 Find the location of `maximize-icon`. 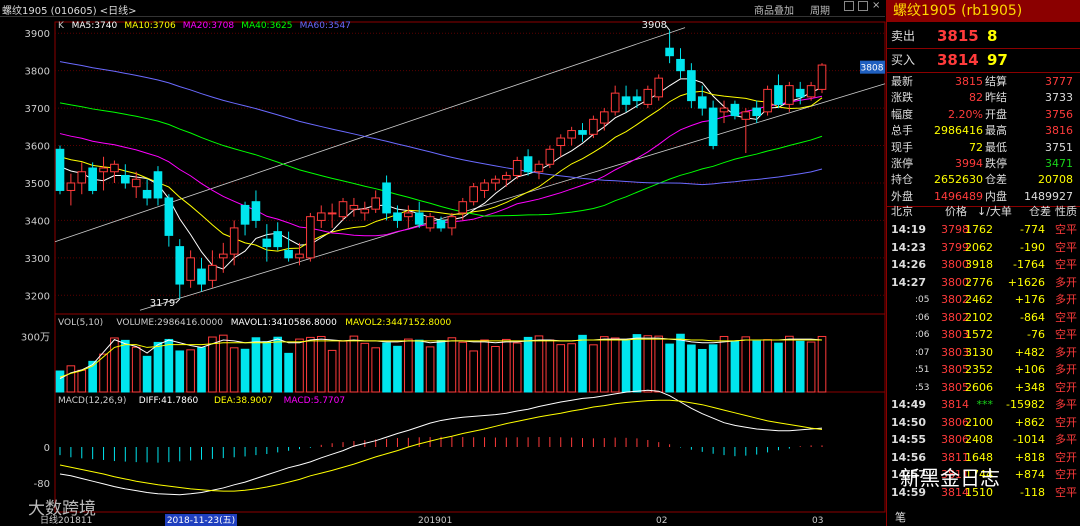

maximize-icon is located at coordinates (863, 6).